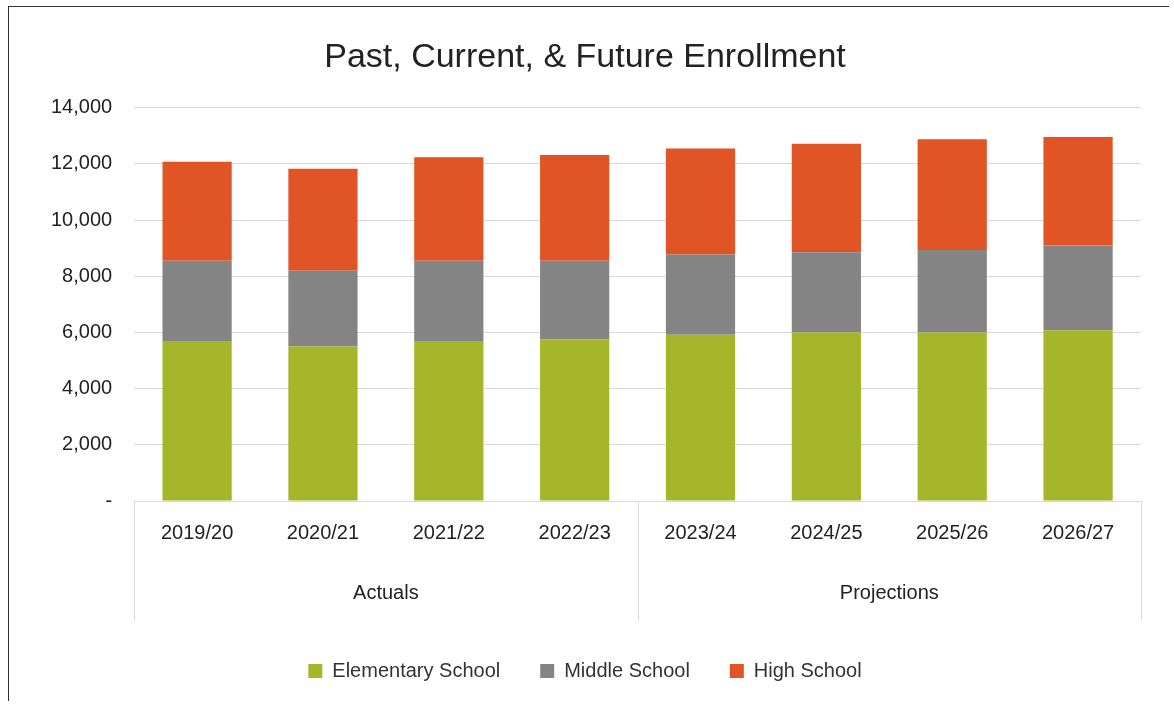 The image size is (1174, 706). I want to click on x-tick-label: 2025/26, so click(952, 531).